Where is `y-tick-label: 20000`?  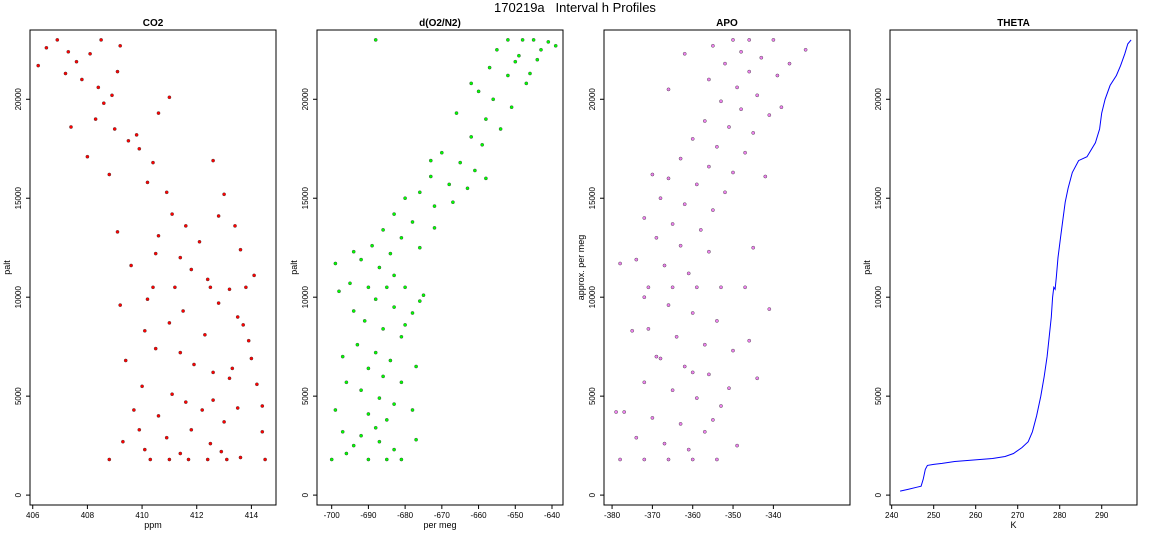 y-tick-label: 20000 is located at coordinates (18, 99).